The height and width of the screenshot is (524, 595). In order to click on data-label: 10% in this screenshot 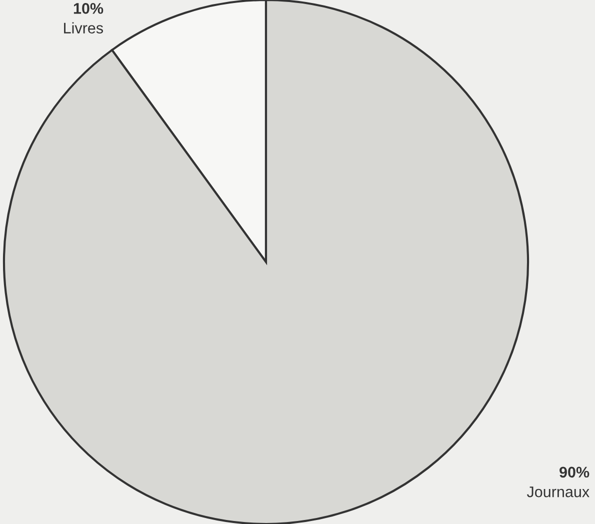, I will do `click(89, 8)`.